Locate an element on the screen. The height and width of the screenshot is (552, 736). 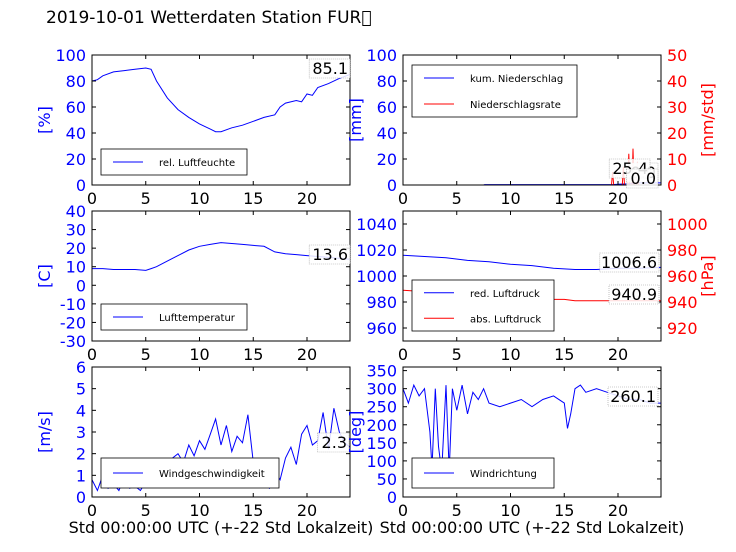
y-tick-label: 10 is located at coordinates (76, 267).